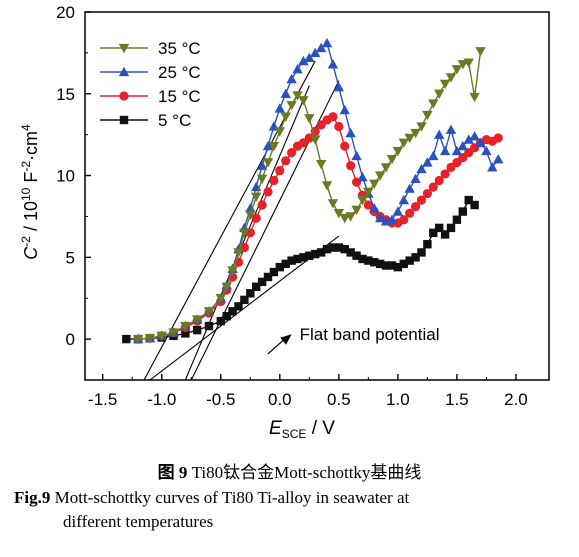 The image size is (579, 557). Describe the element at coordinates (516, 399) in the screenshot. I see `x-tick-label-7: 2.0` at that location.